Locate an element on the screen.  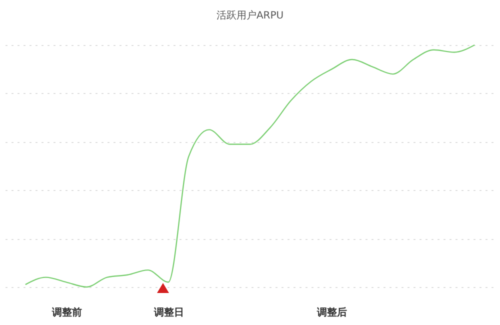
x-tick-label: 调整后 is located at coordinates (332, 312).